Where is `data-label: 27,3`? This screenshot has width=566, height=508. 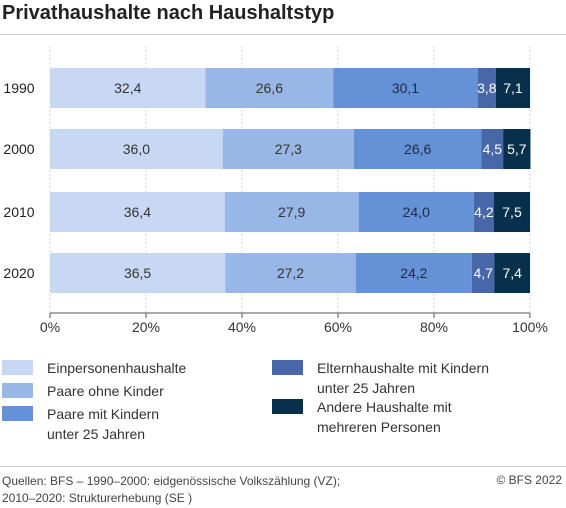
data-label: 27,3 is located at coordinates (288, 149).